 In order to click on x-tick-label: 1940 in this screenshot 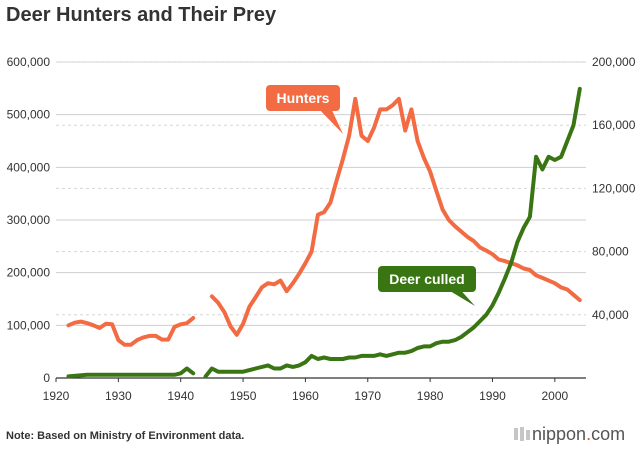, I will do `click(180, 396)`.